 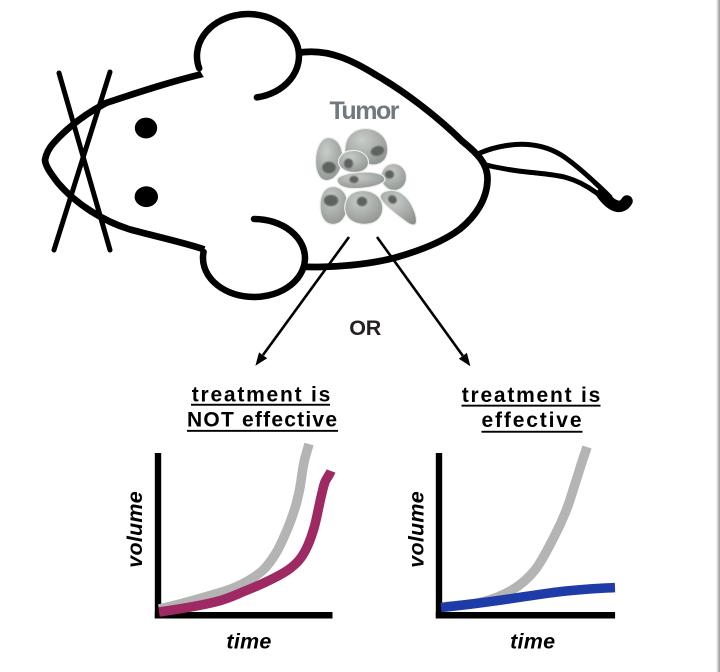 What do you see at coordinates (262, 419) in the screenshot?
I see `svg-text: NOT effective` at bounding box center [262, 419].